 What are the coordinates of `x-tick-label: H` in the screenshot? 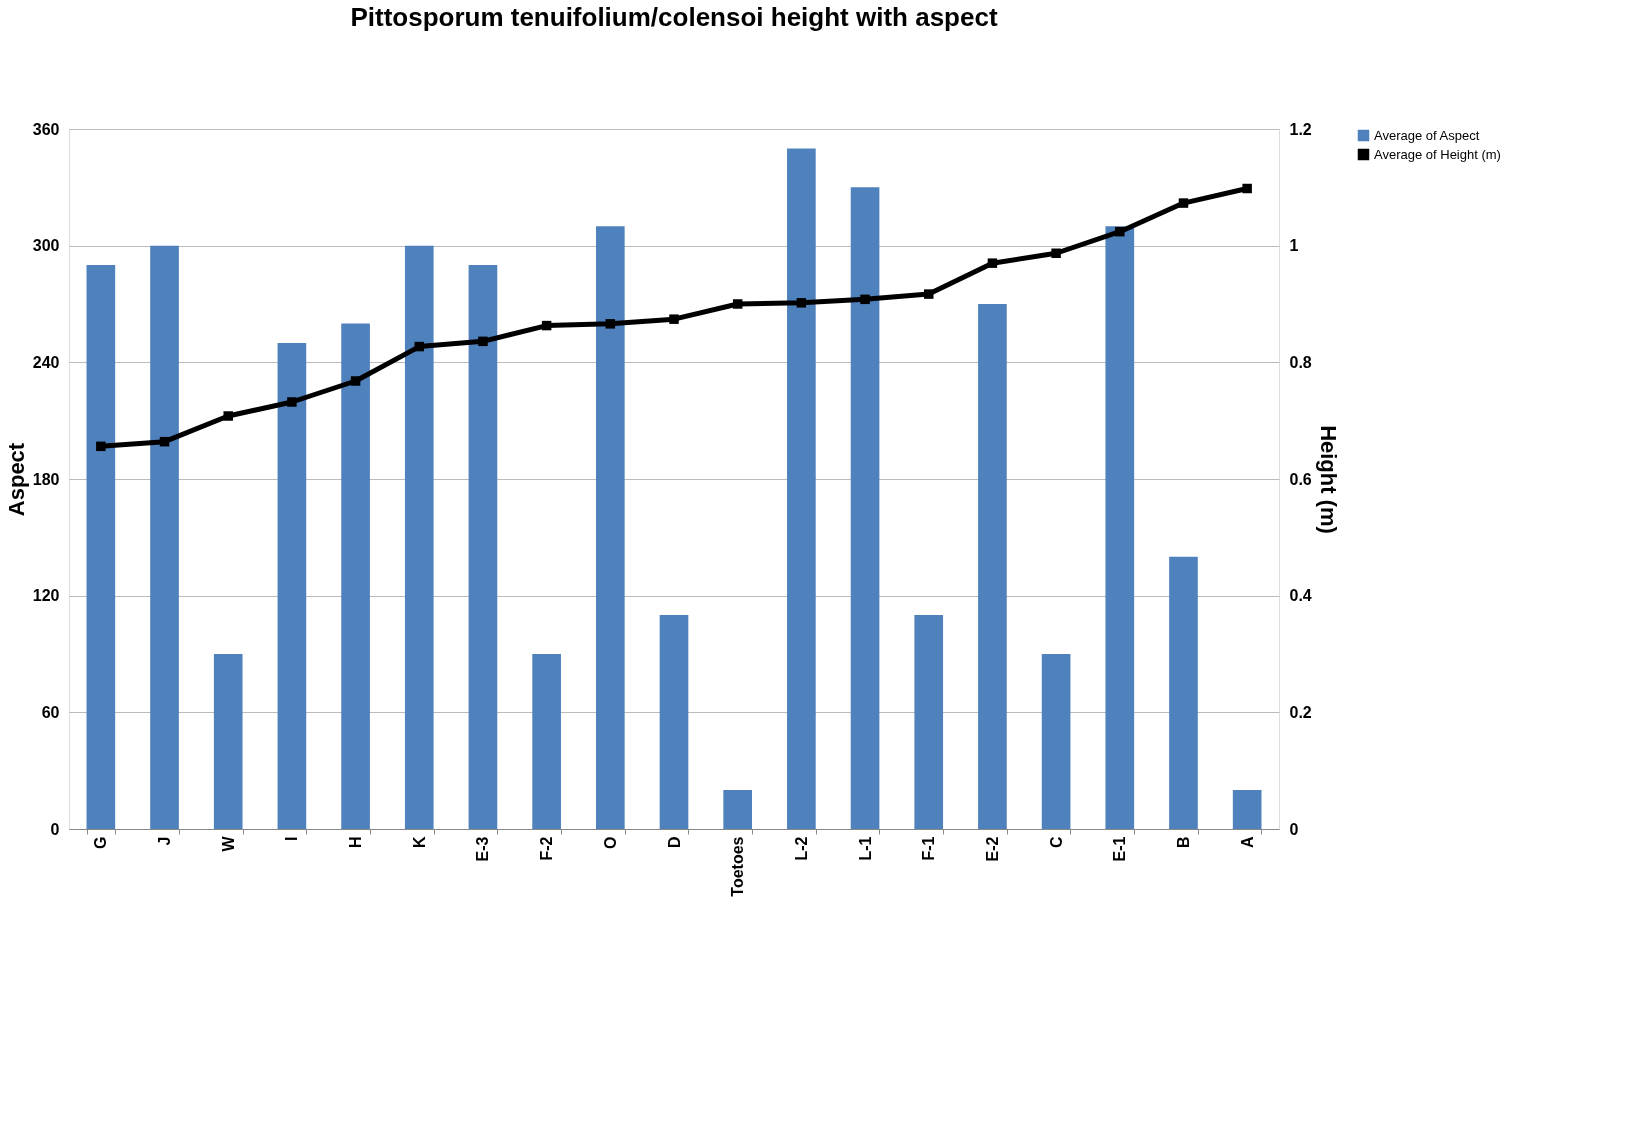 It's located at (356, 842).